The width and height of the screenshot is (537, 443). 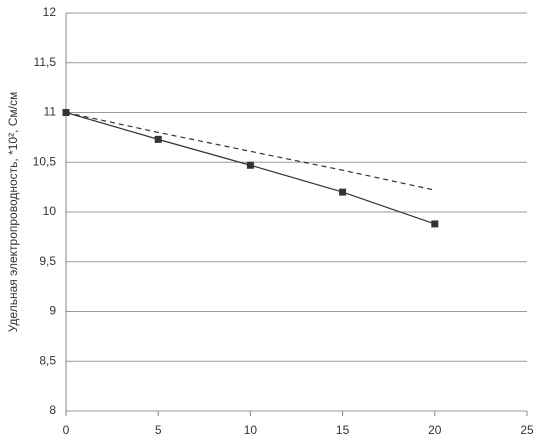 What do you see at coordinates (251, 430) in the screenshot?
I see `x-tick-label: 10` at bounding box center [251, 430].